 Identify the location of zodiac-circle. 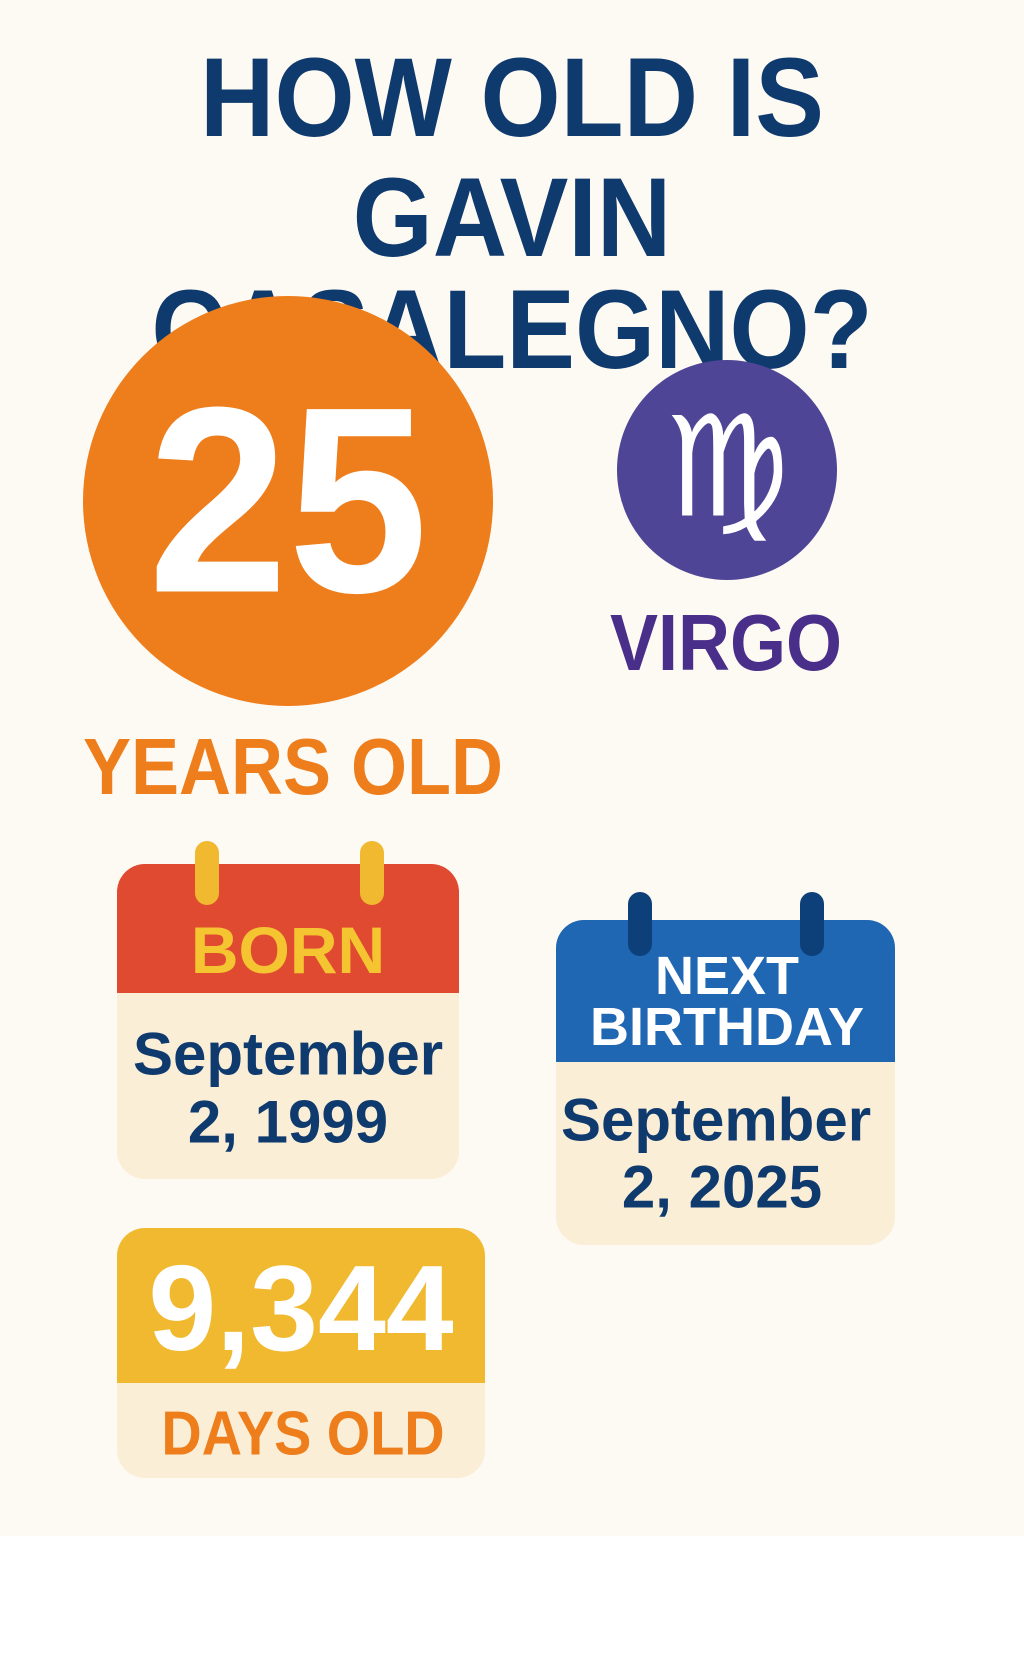
(727, 470).